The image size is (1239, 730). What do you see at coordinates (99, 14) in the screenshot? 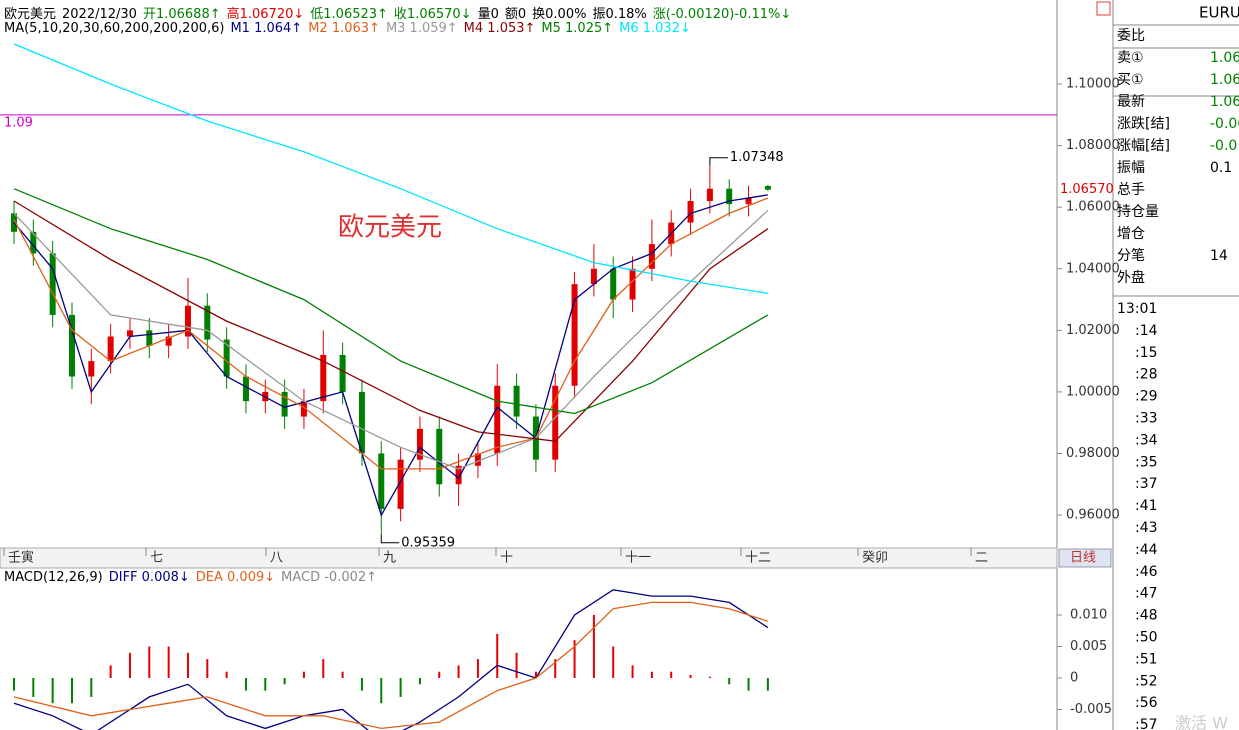
I see `quote-item: 2022/12/30` at bounding box center [99, 14].